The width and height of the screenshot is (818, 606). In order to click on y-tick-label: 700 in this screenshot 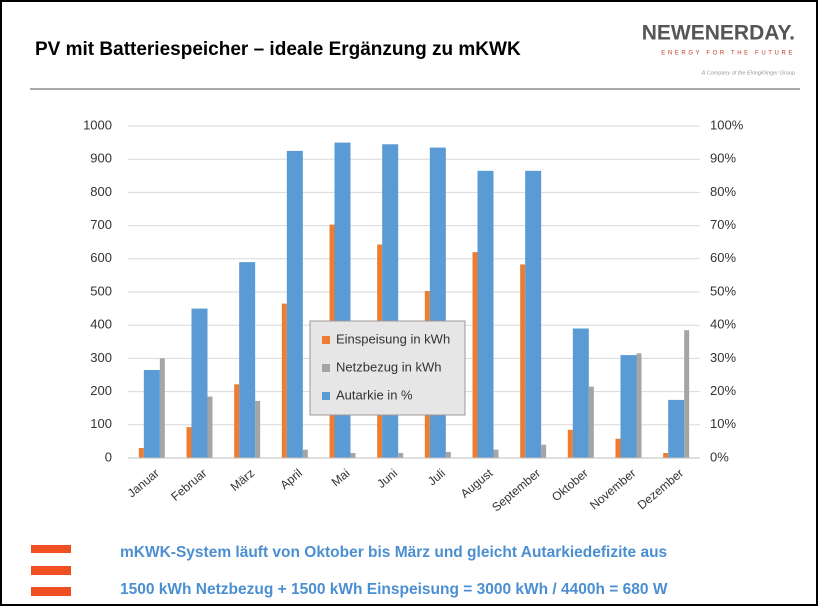, I will do `click(101, 224)`.